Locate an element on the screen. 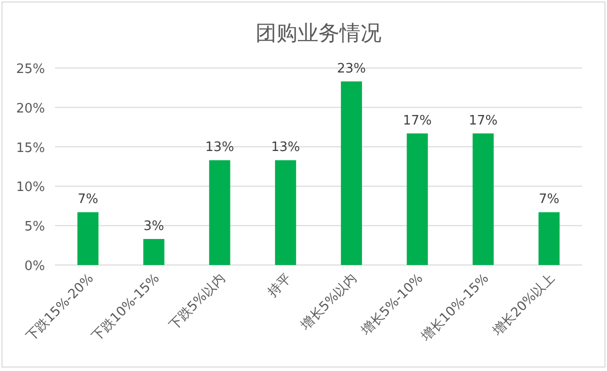  data-label: 23% is located at coordinates (351, 68).